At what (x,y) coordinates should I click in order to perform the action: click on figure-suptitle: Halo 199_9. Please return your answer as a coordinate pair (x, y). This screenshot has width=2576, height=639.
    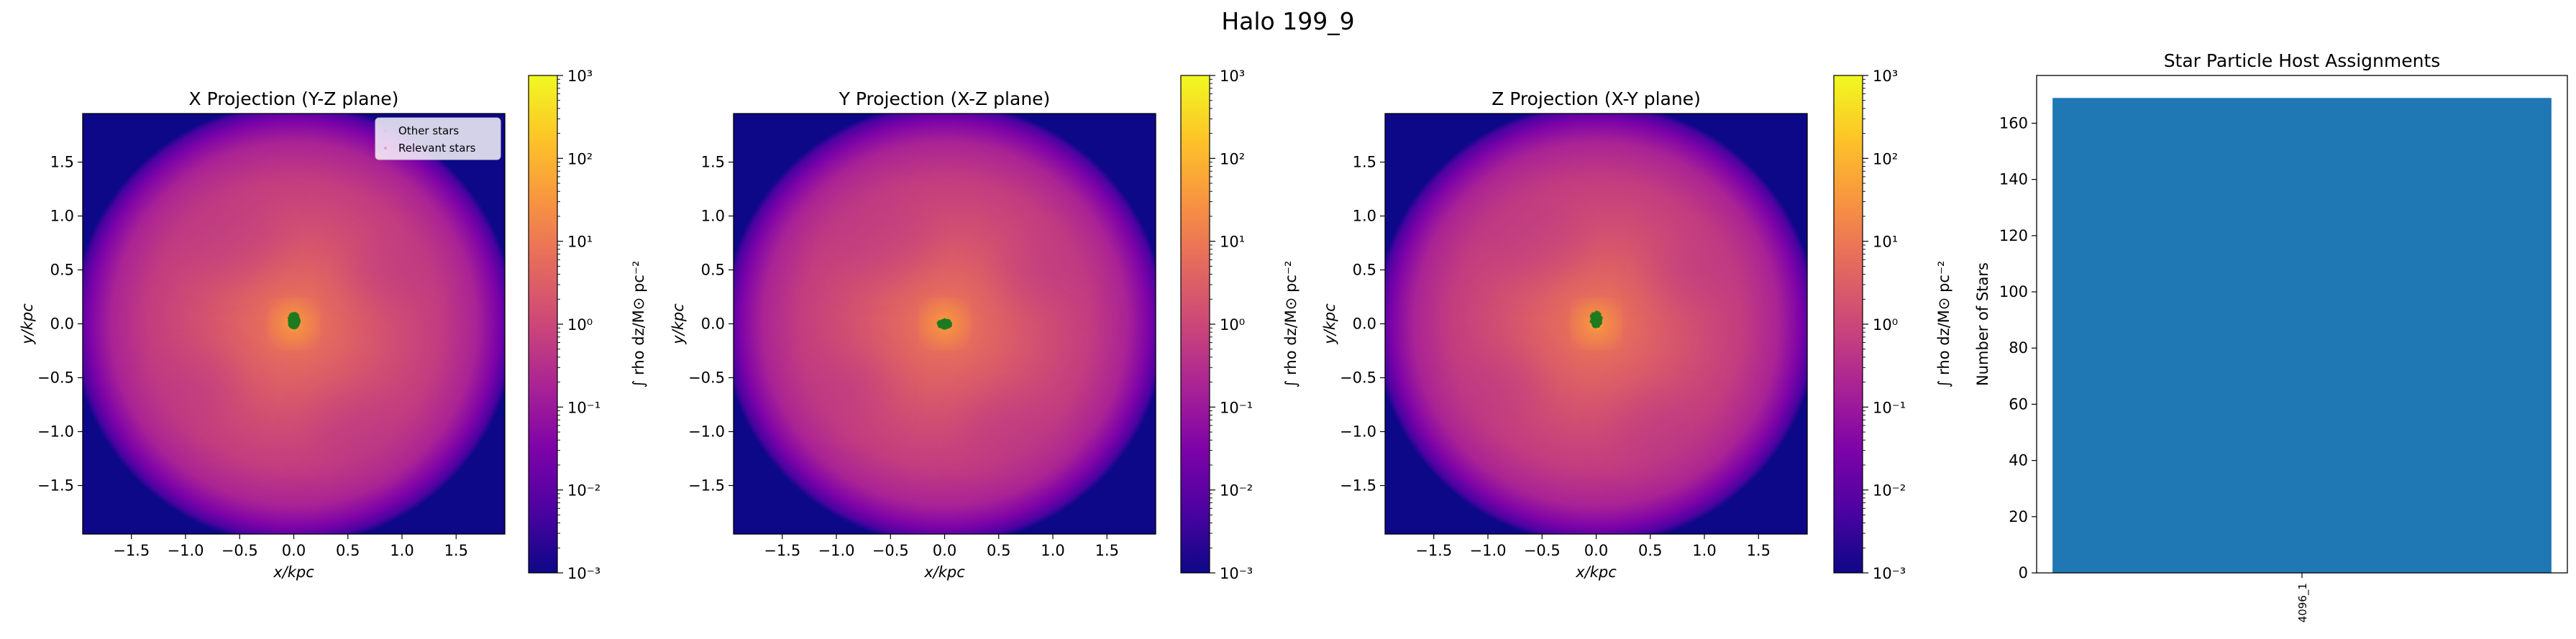
    Looking at the image, I should click on (1288, 21).